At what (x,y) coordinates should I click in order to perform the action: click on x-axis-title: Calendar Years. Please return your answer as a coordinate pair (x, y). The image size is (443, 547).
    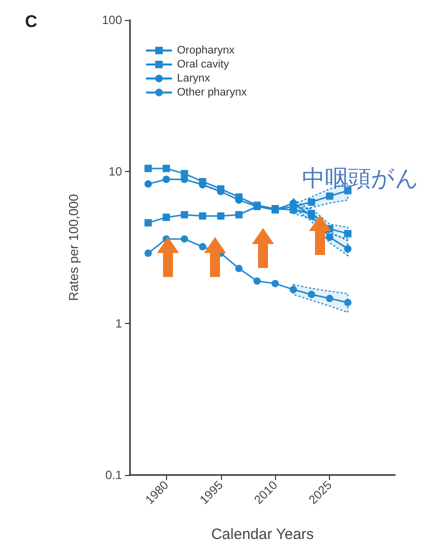
    Looking at the image, I should click on (262, 534).